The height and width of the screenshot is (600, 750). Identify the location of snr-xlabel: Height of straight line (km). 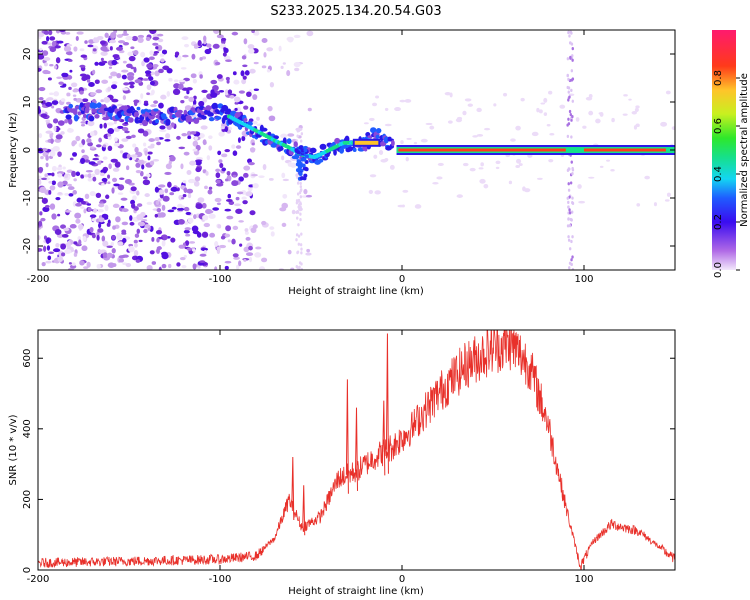
(356, 591).